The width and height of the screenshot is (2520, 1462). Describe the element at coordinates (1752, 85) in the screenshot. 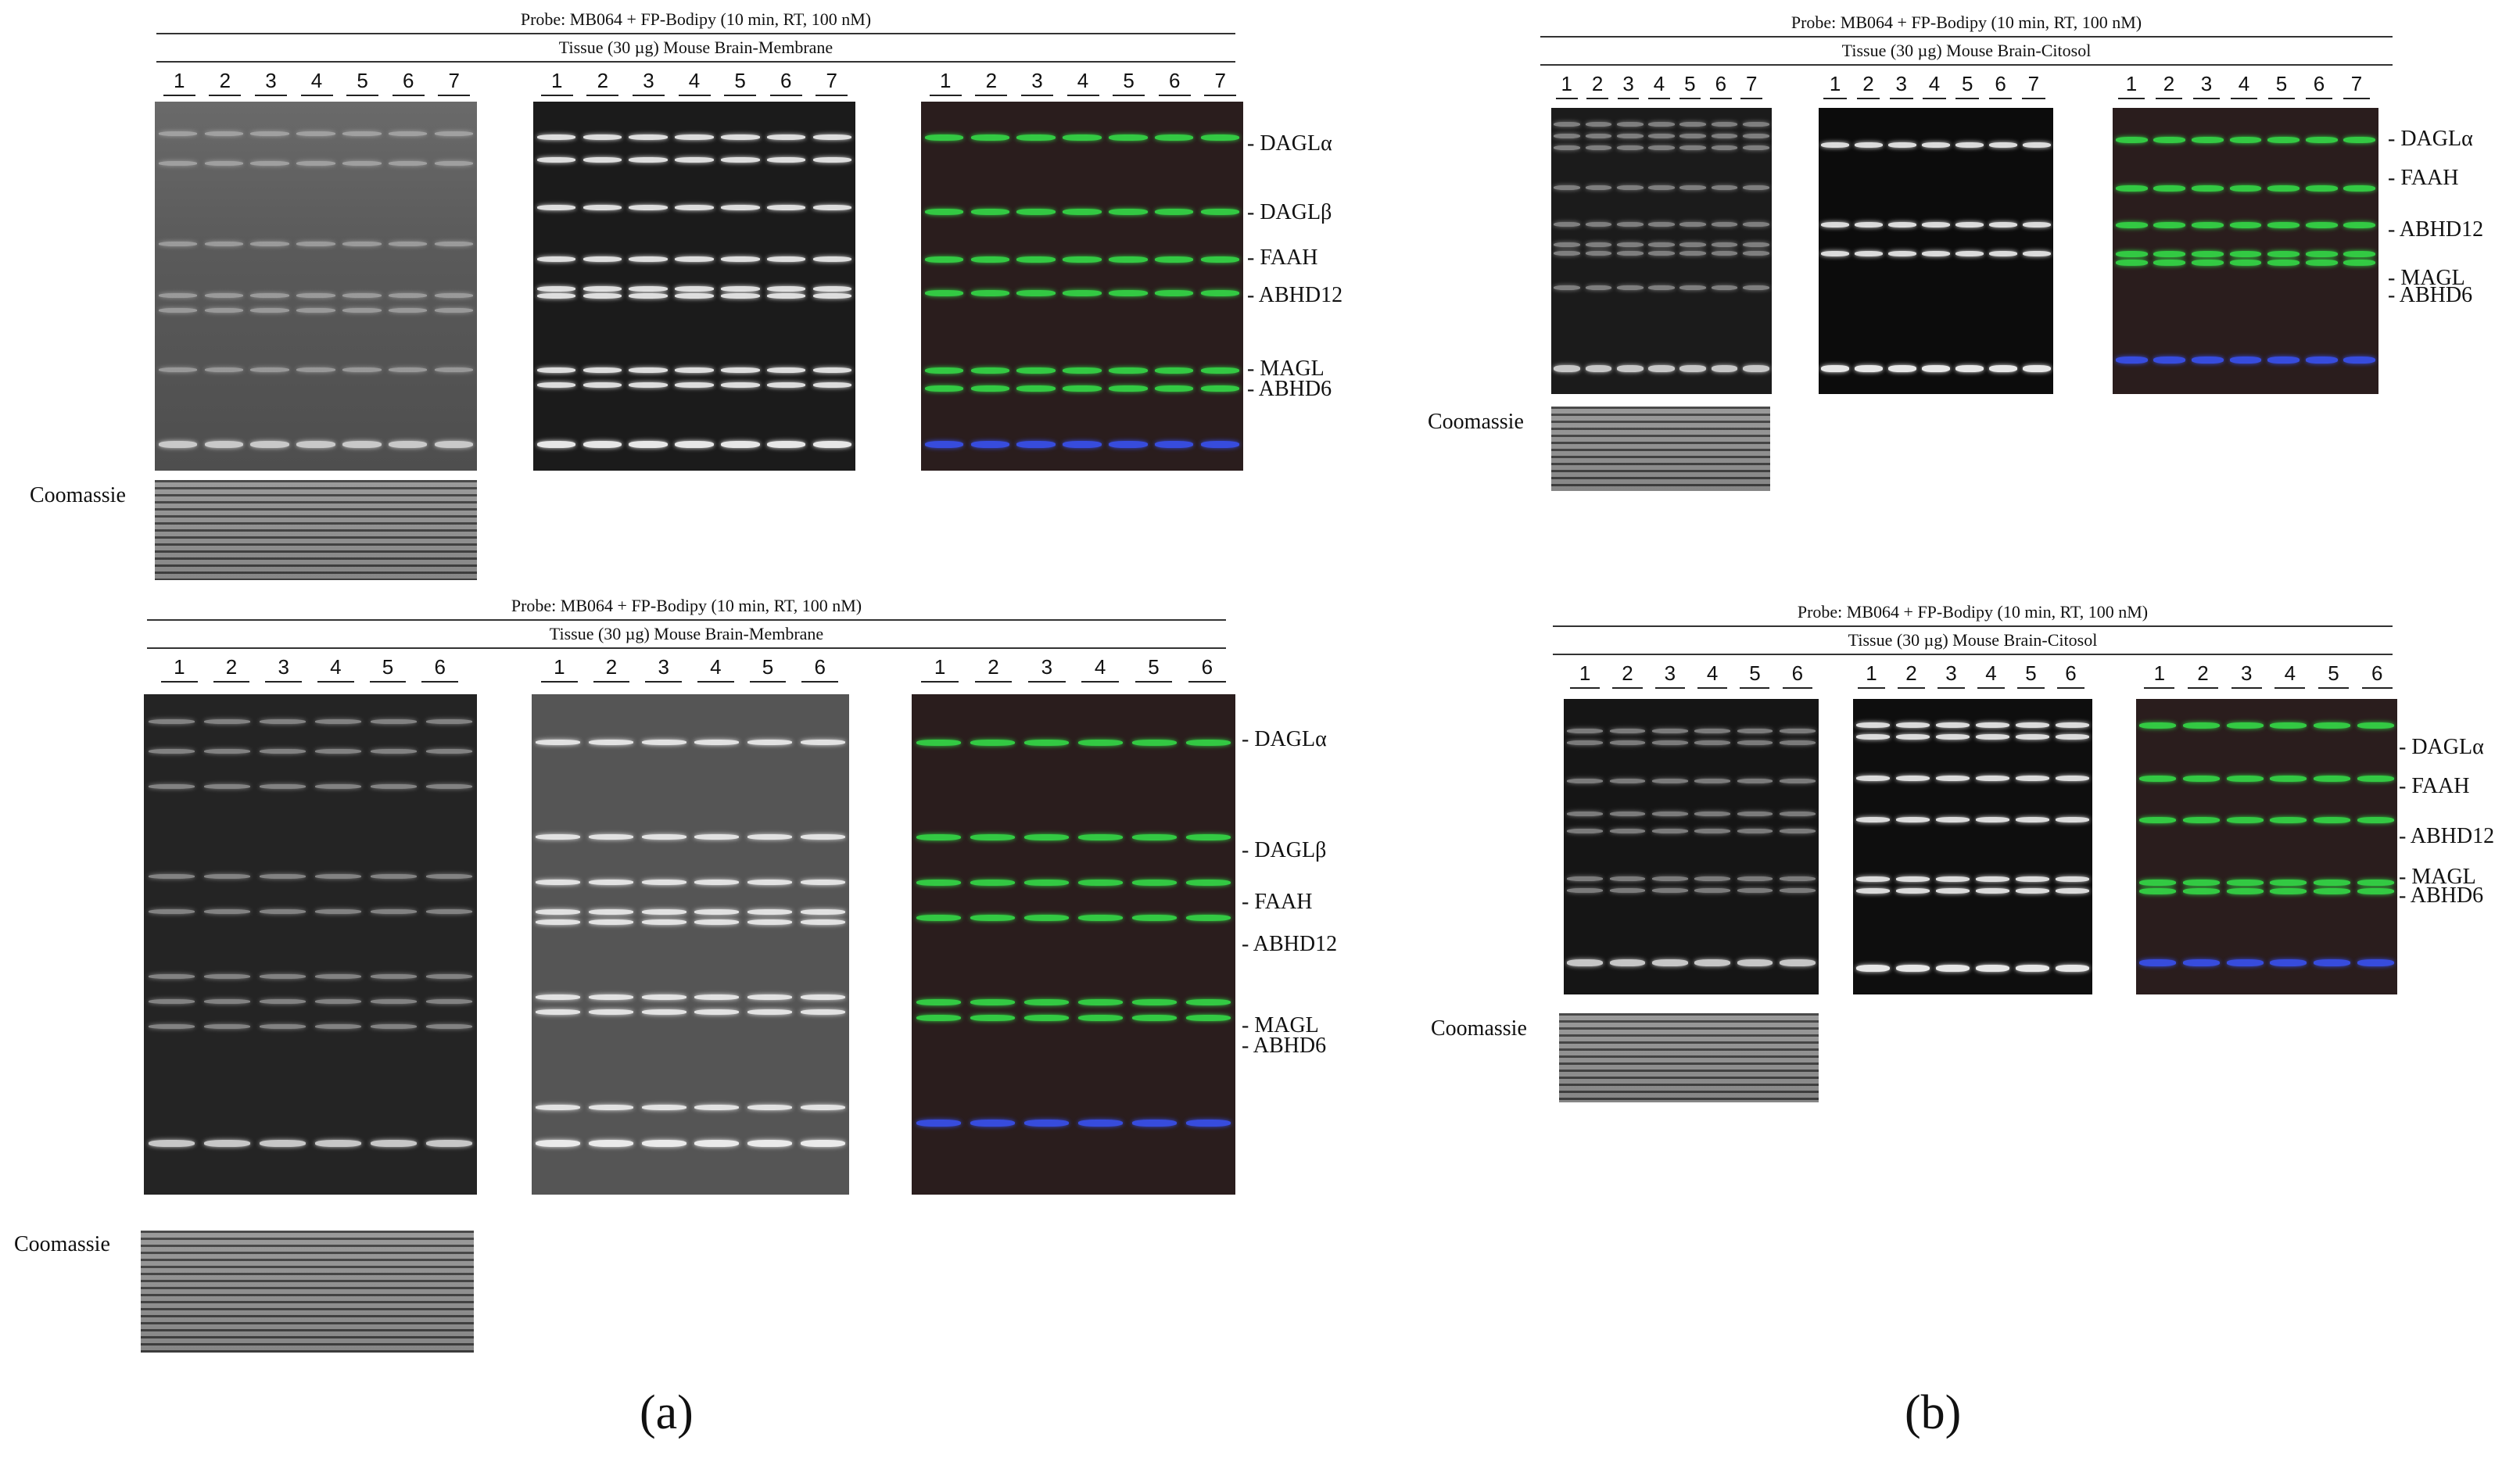

I see `lane-number: 7` at that location.